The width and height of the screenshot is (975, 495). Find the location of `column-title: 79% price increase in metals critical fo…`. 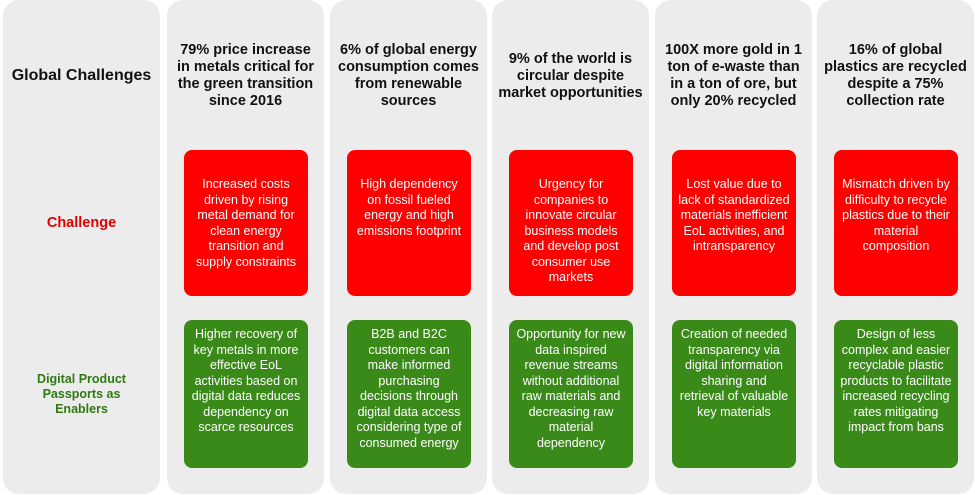

column-title: 79% price increase in metals critical fo… is located at coordinates (245, 75).